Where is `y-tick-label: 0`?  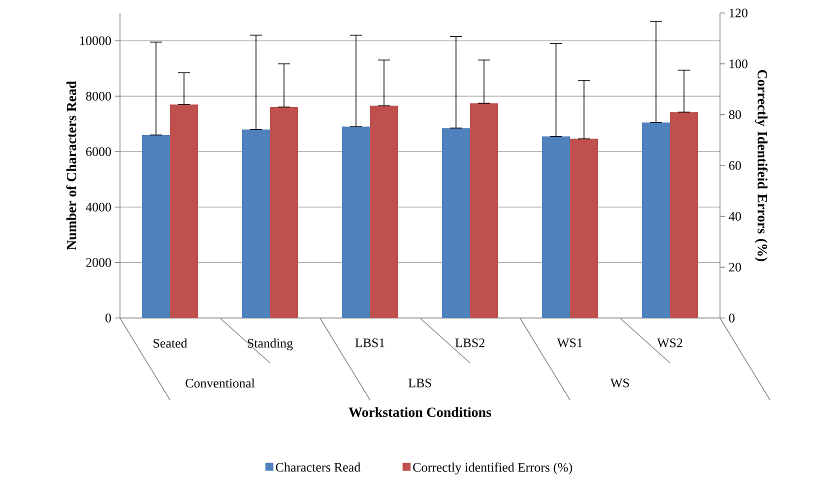 y-tick-label: 0 is located at coordinates (108, 318).